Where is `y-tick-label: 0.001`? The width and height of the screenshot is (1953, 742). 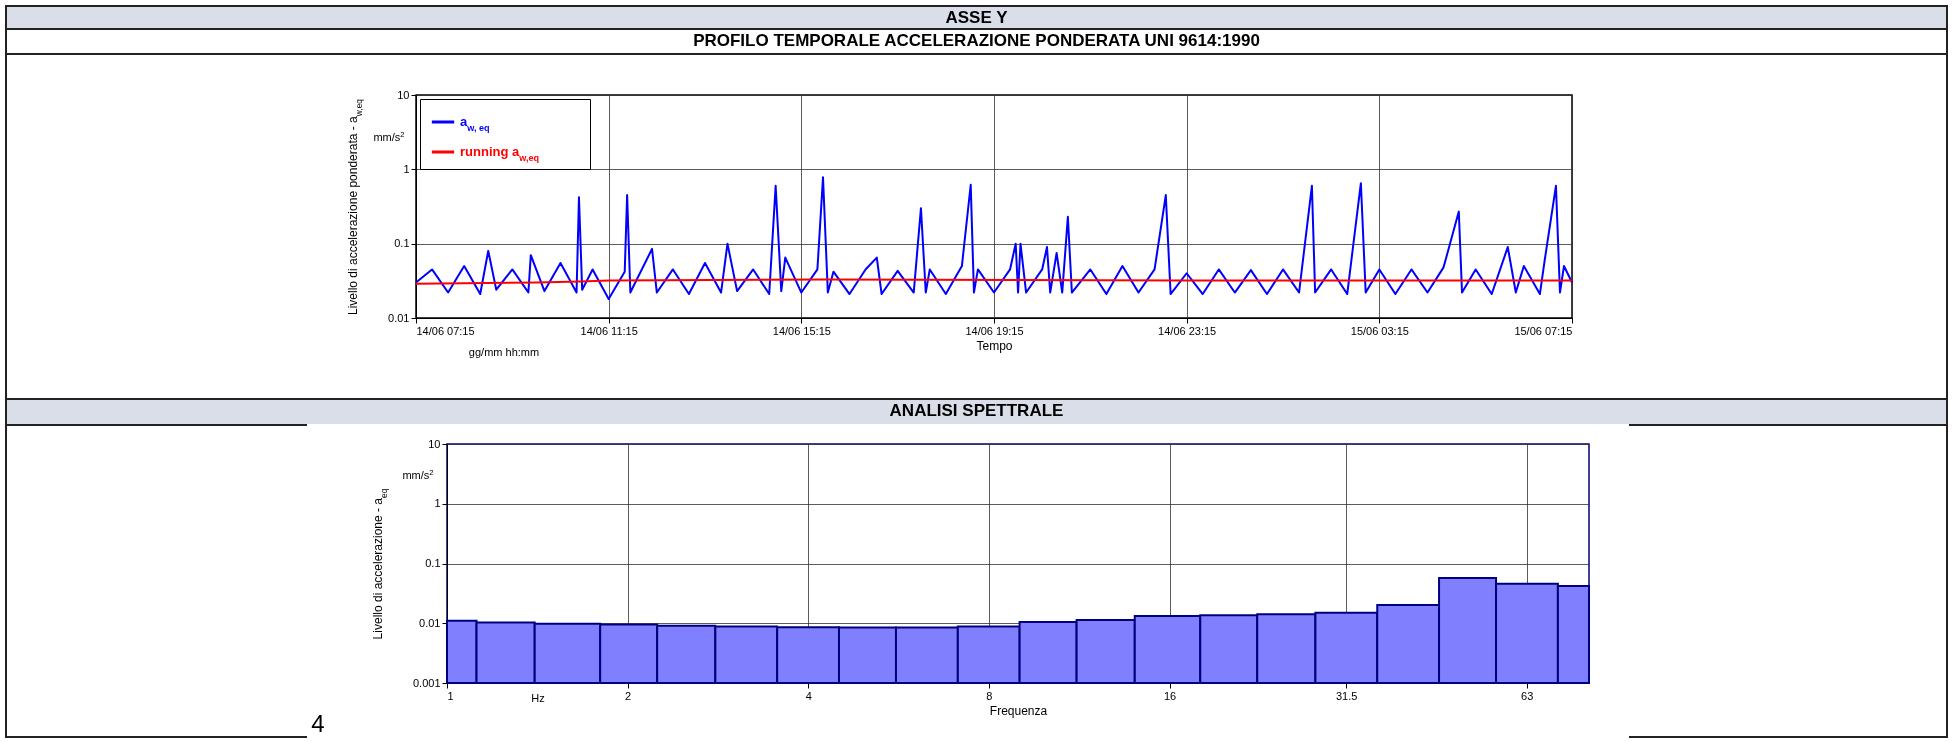
y-tick-label: 0.001 is located at coordinates (426, 682).